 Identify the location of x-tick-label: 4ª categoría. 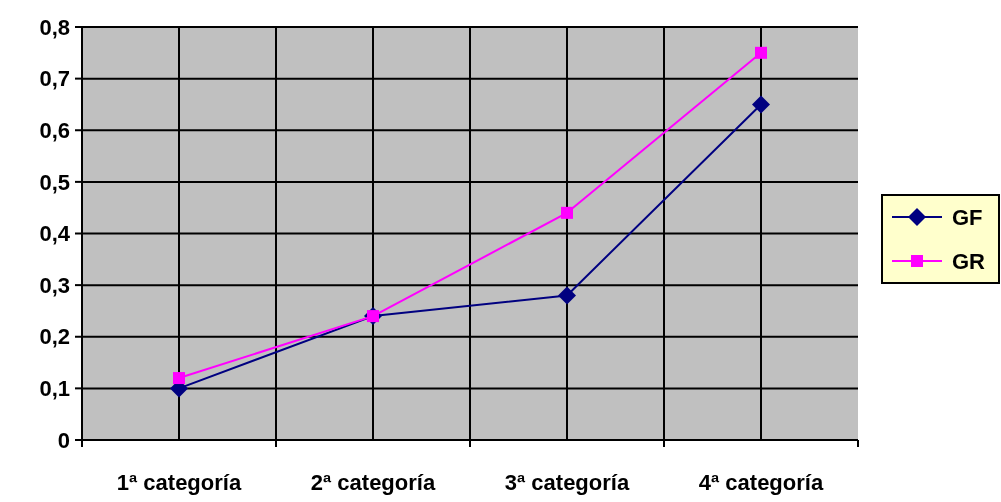
(761, 482).